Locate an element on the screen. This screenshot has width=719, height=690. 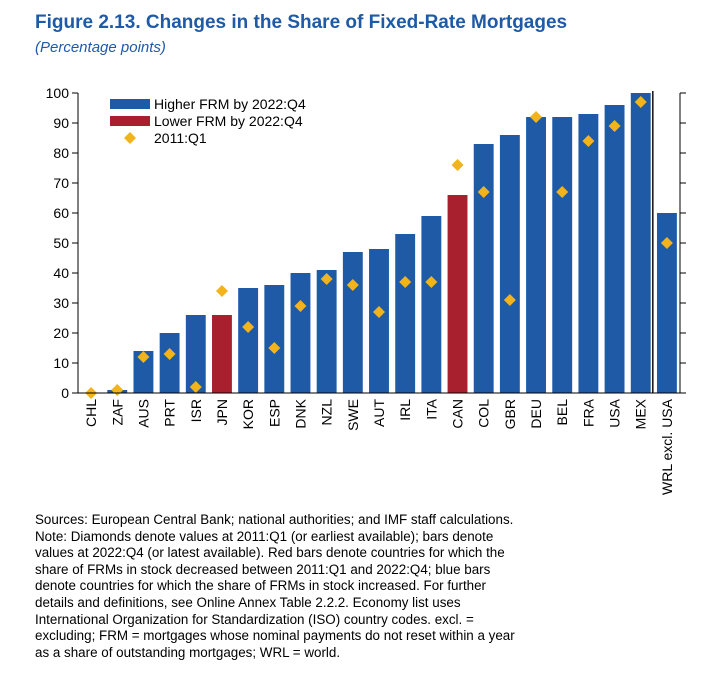
figure-subtitle: (Percentage points) is located at coordinates (100, 47).